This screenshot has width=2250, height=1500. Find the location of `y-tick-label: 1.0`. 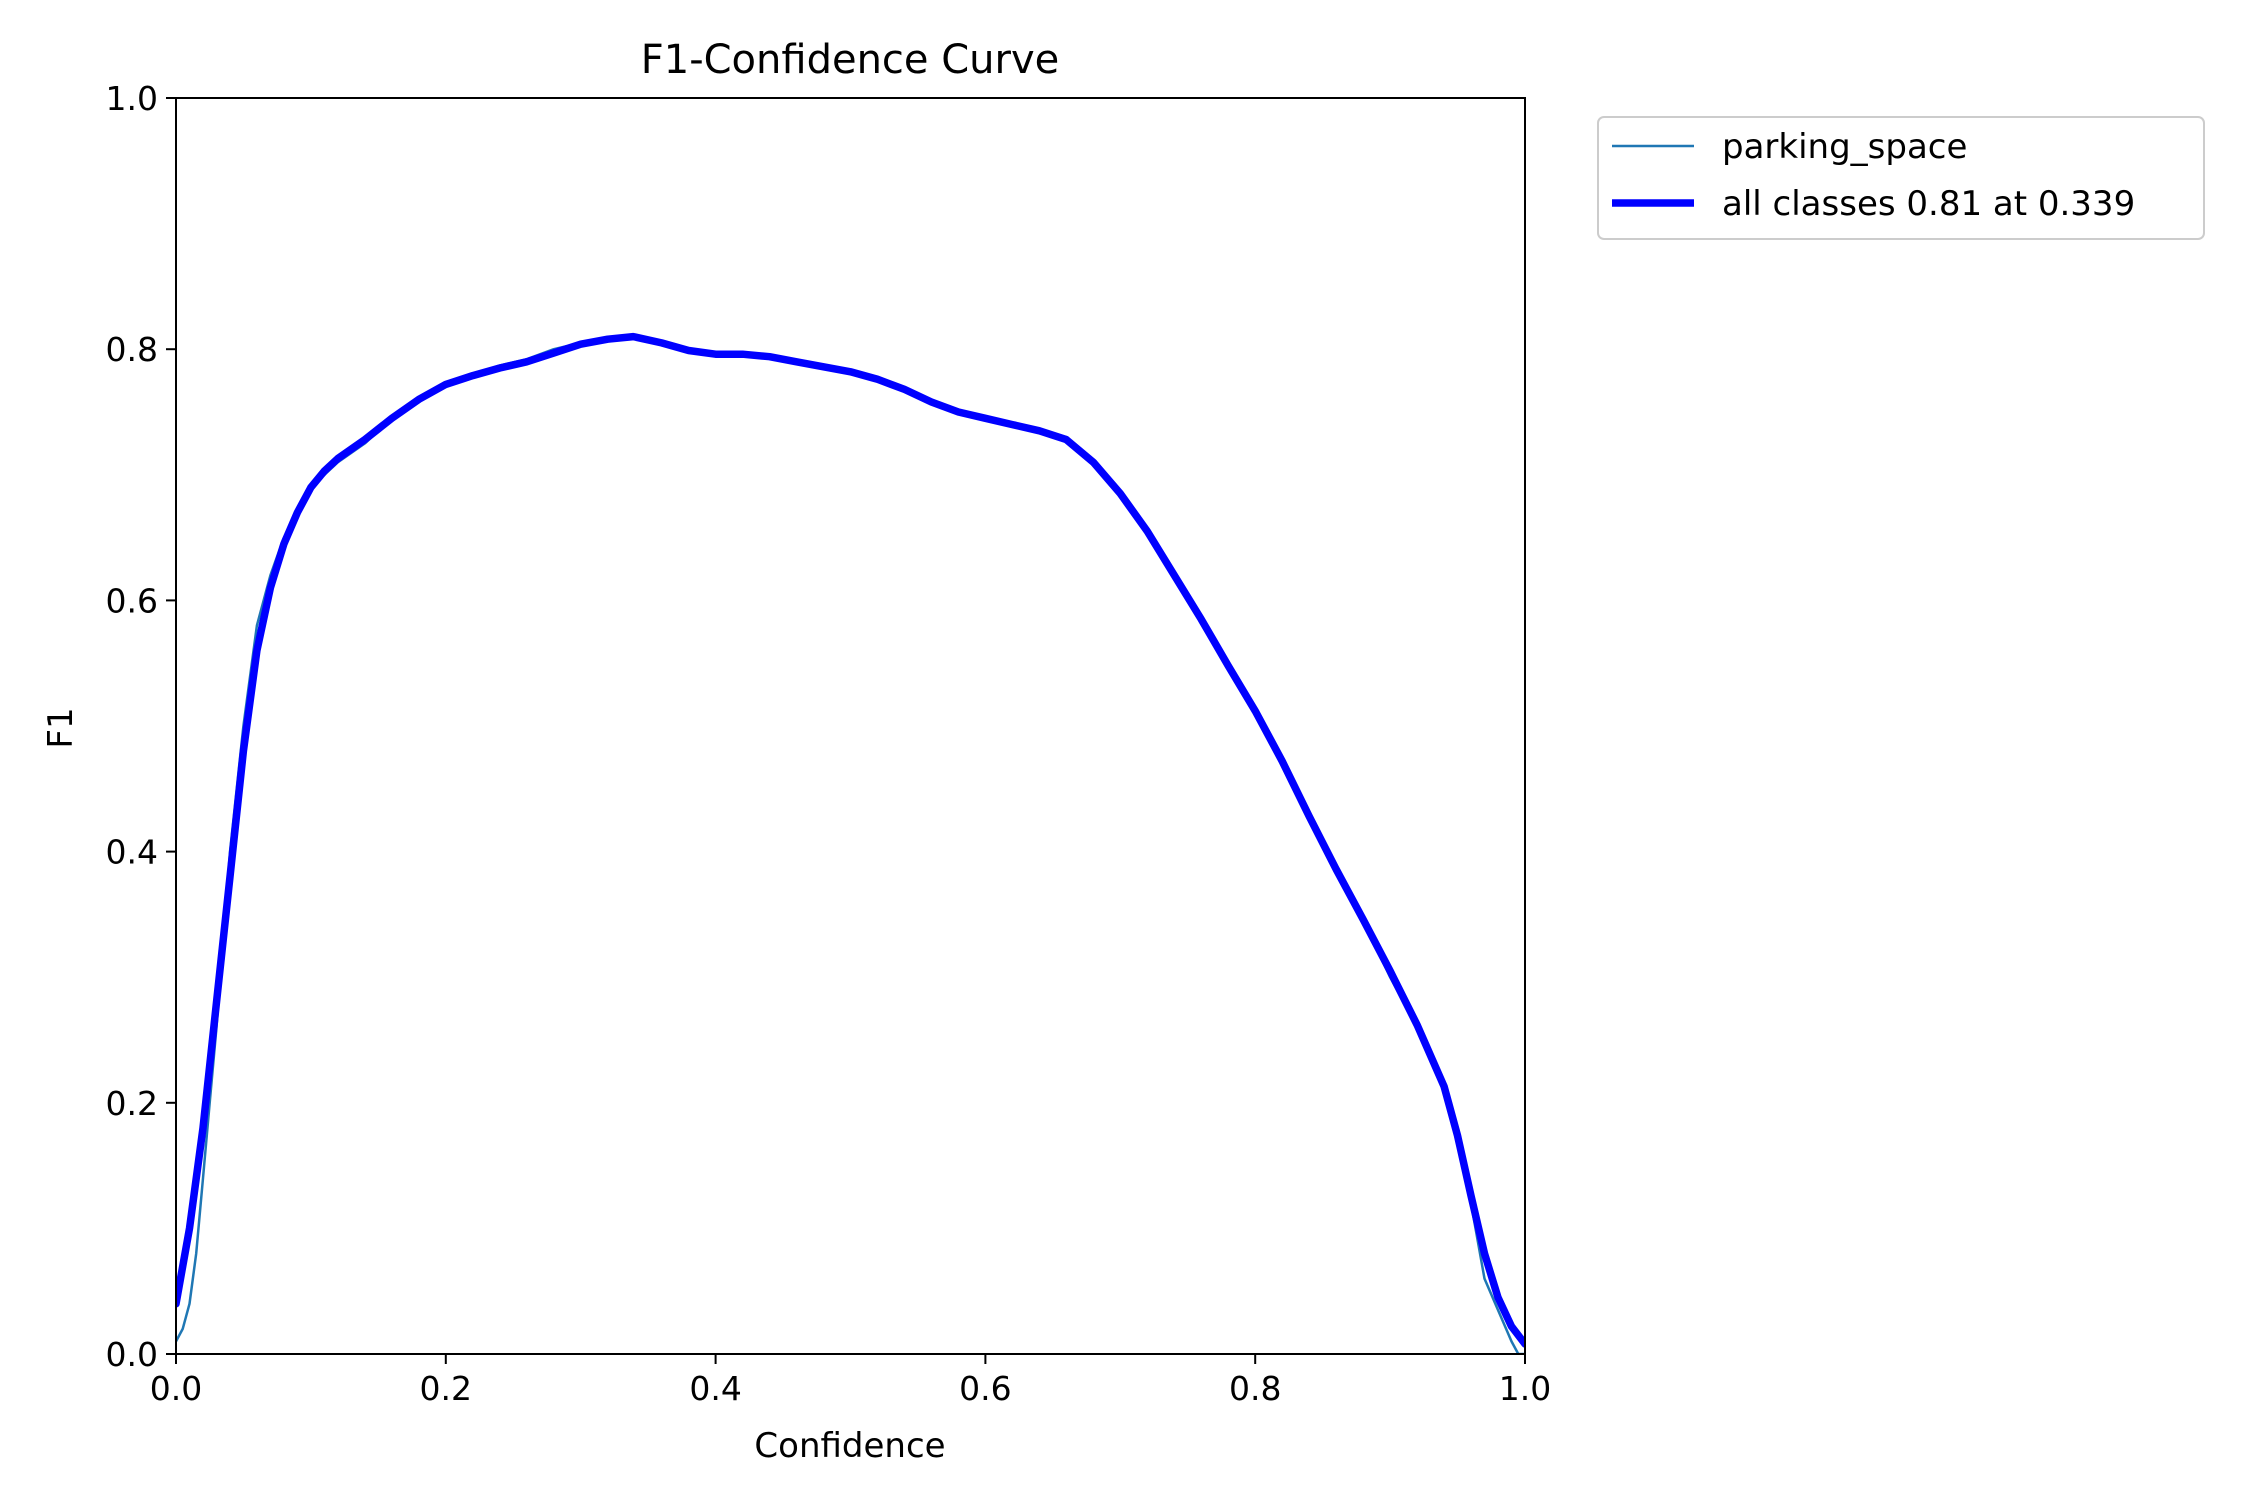

y-tick-label: 1.0 is located at coordinates (132, 98).